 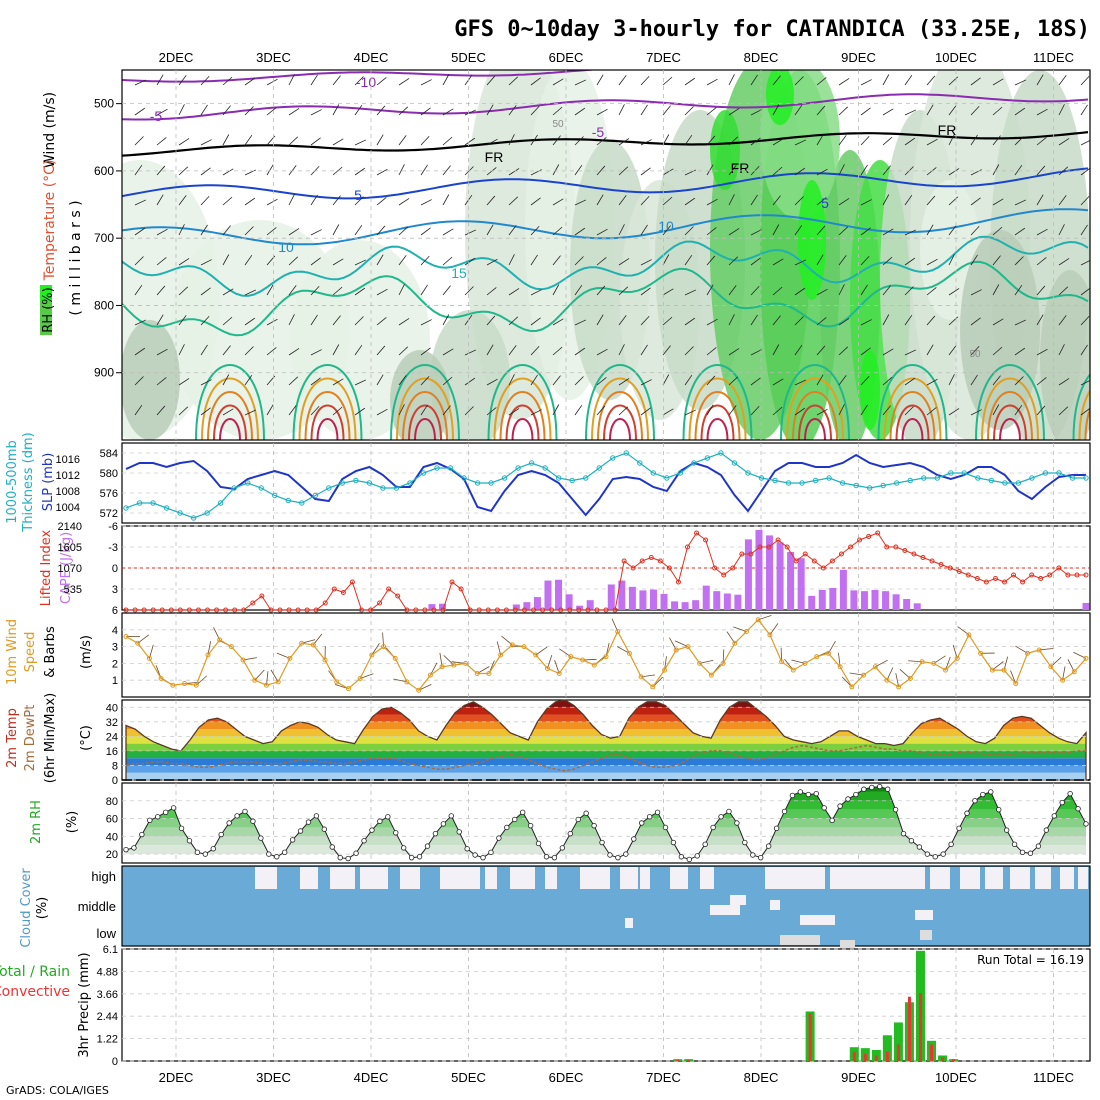 I want to click on cloud-label-2: (%), so click(x=42, y=908).